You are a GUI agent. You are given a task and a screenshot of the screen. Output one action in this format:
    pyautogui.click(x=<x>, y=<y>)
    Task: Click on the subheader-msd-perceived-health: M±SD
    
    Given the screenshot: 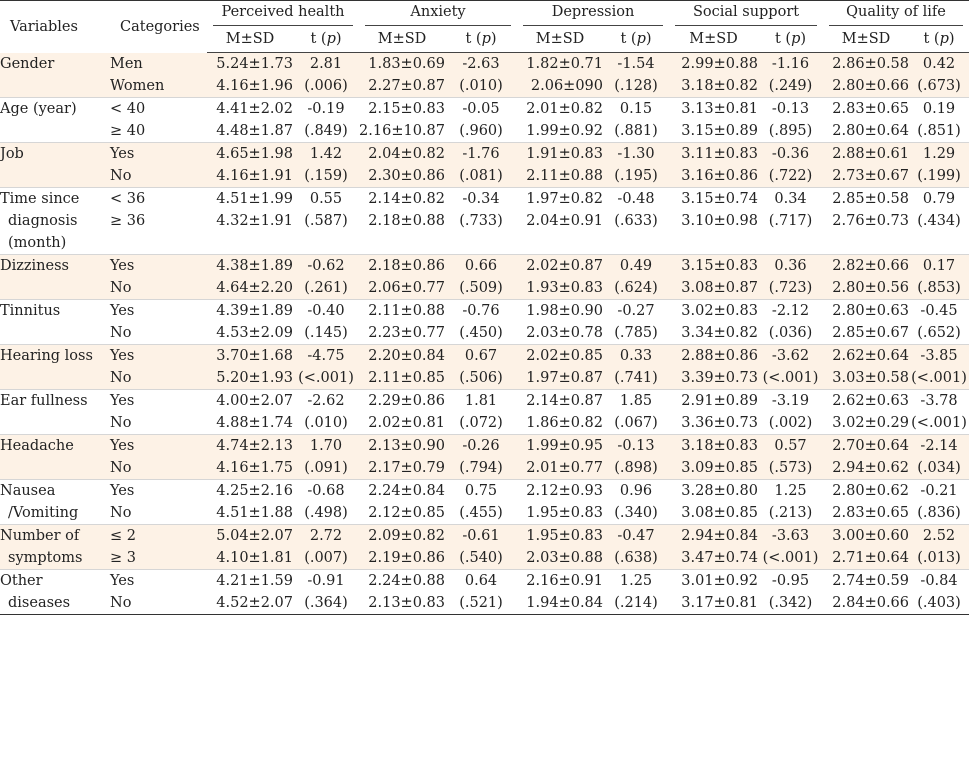 What is the action you would take?
    pyautogui.click(x=250, y=40)
    